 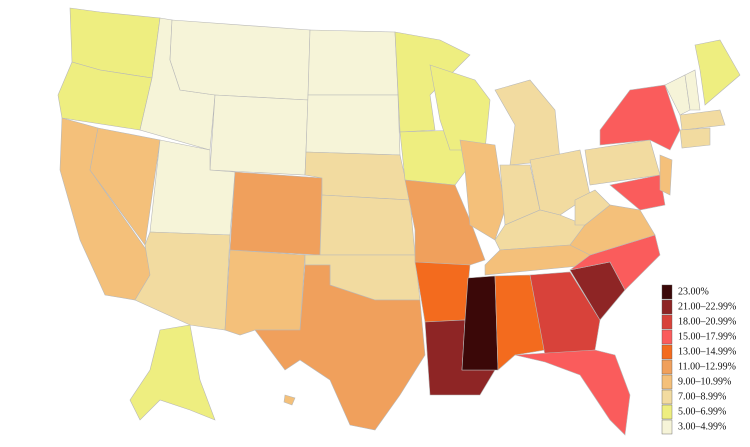 I want to click on legend-label: 5.00–6.99%, so click(x=702, y=411).